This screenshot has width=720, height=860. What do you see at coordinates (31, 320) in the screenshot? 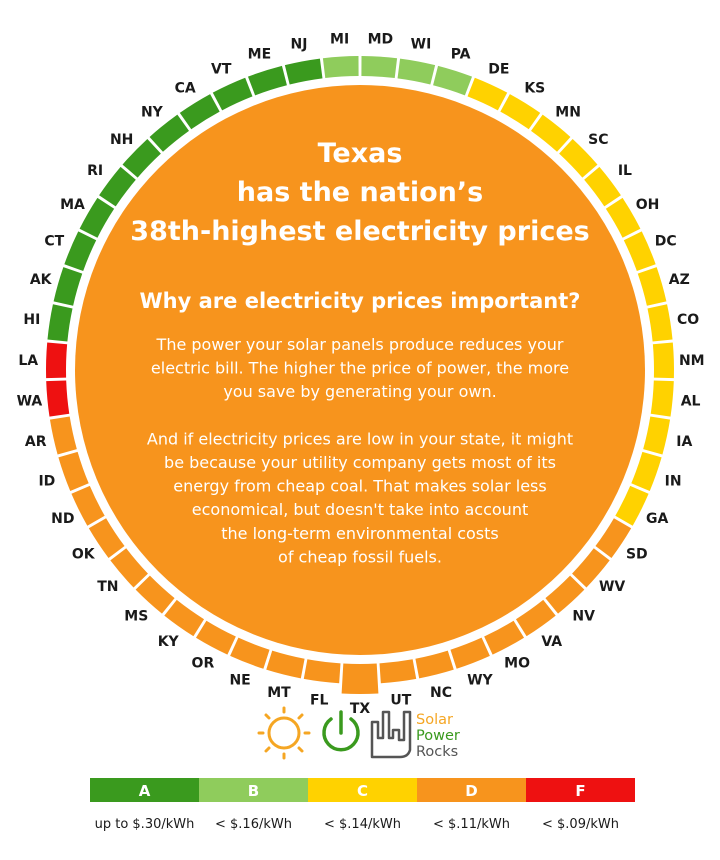
I see `state-label-hi: HI` at bounding box center [31, 320].